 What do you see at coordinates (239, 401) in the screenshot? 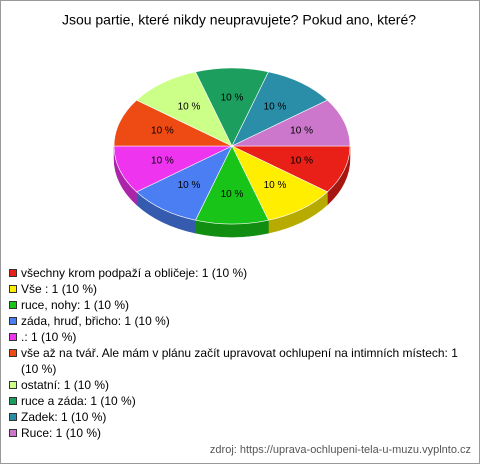
I see `legend-item: ruce a záda: 1 (10 %)` at bounding box center [239, 401].